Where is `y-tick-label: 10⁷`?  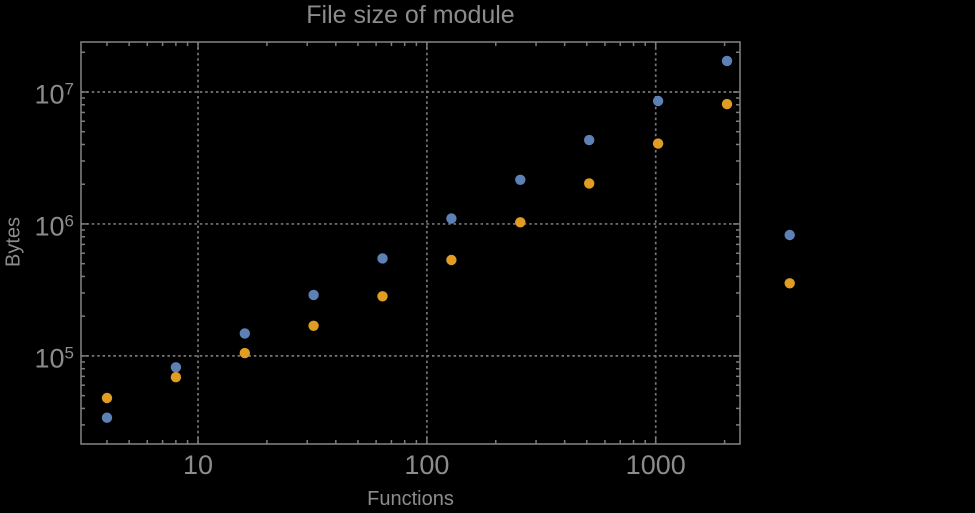
y-tick-label: 10⁷ is located at coordinates (54, 94).